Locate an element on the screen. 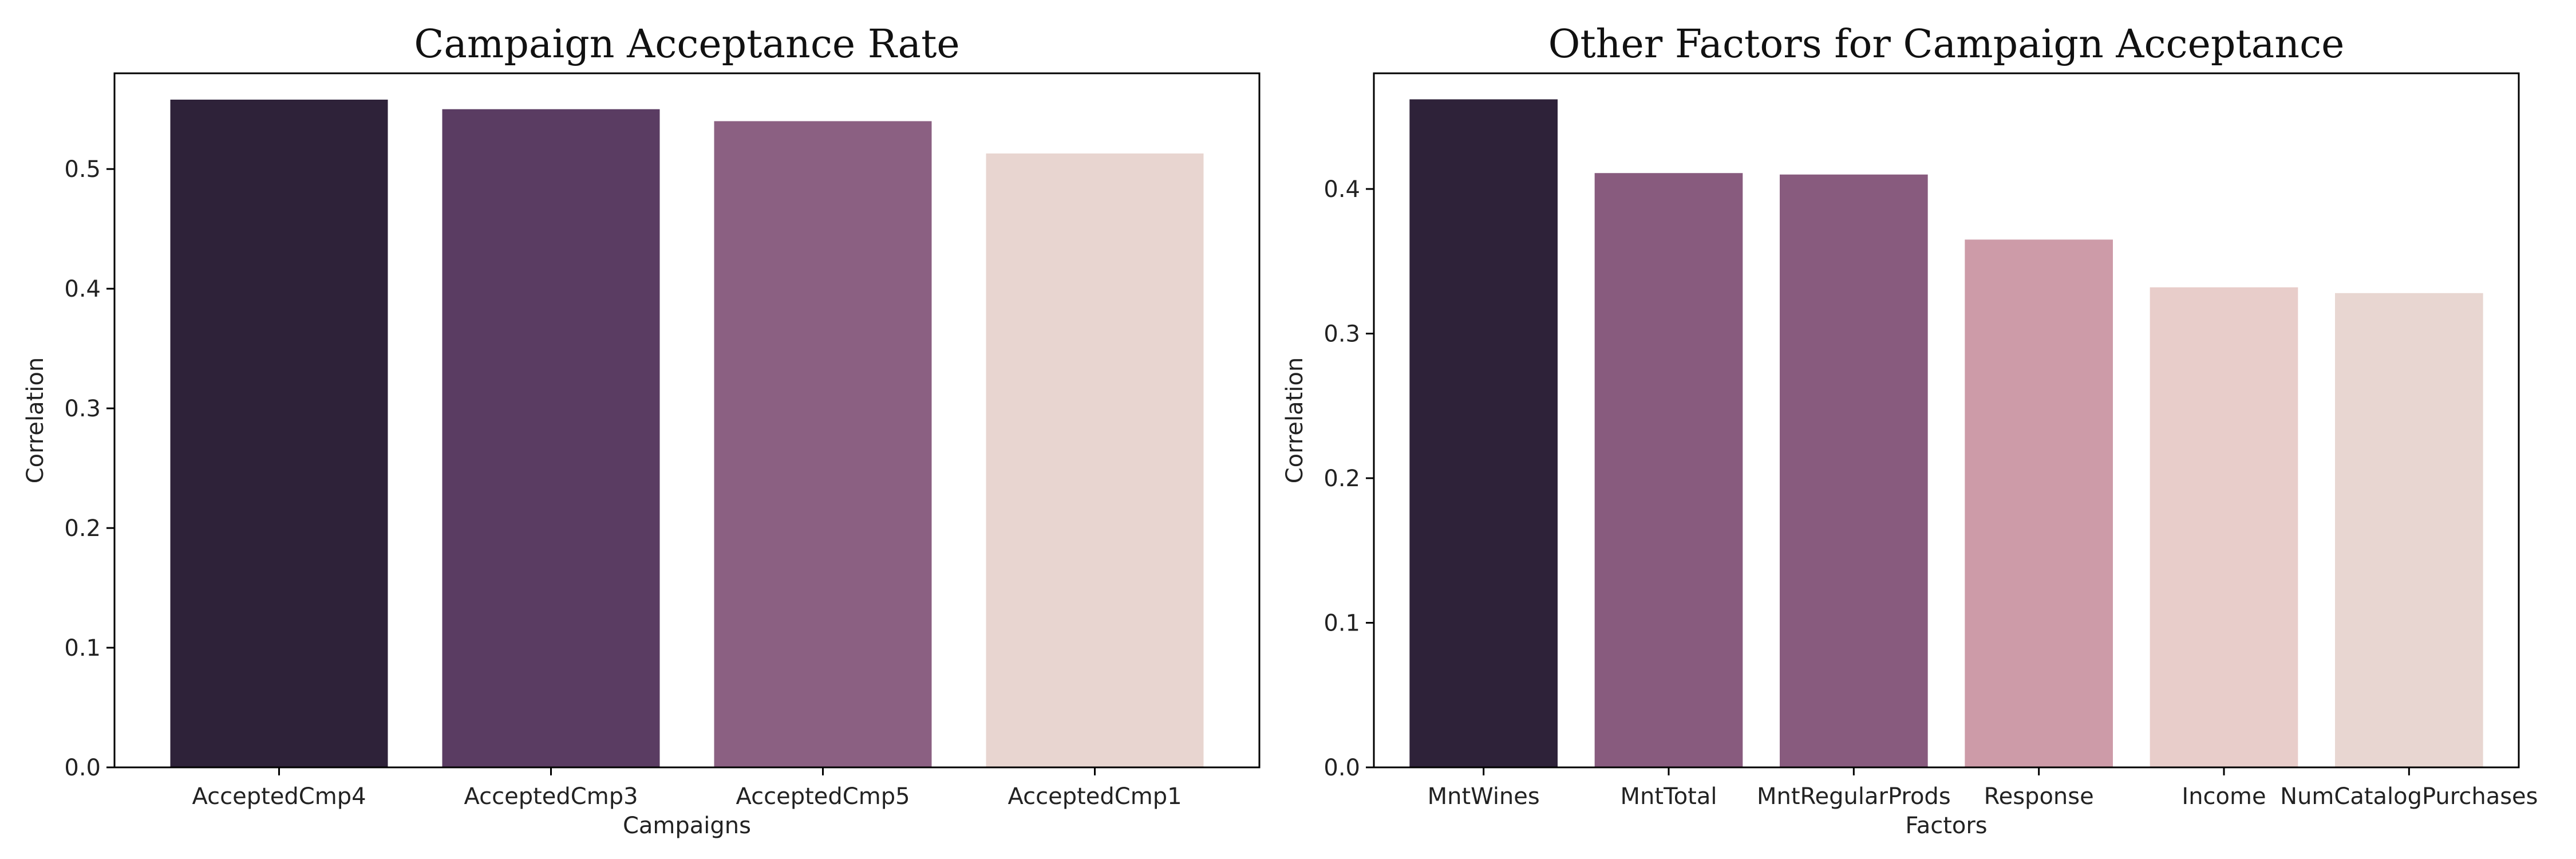 The image size is (2576, 859). bar-acceptedcmp3 is located at coordinates (551, 438).